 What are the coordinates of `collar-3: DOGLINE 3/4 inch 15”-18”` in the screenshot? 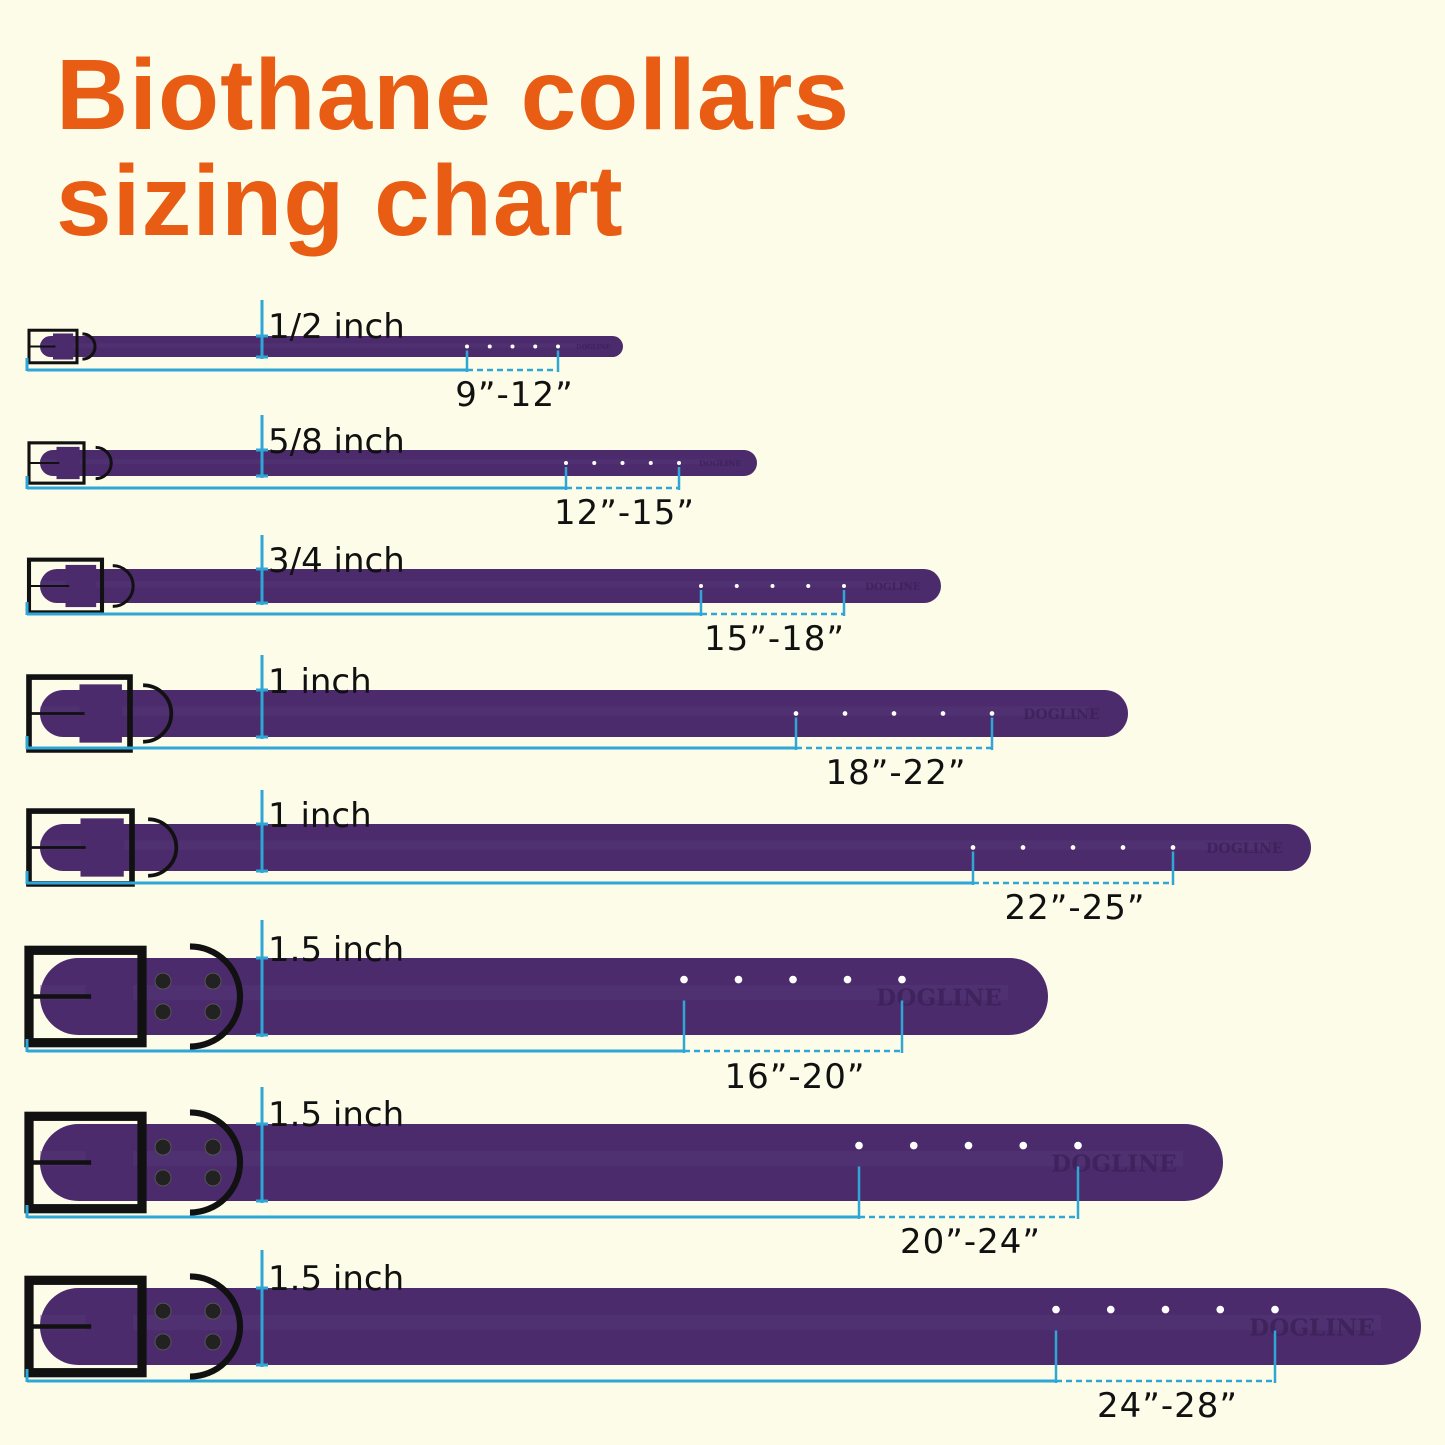 It's located at (483, 597).